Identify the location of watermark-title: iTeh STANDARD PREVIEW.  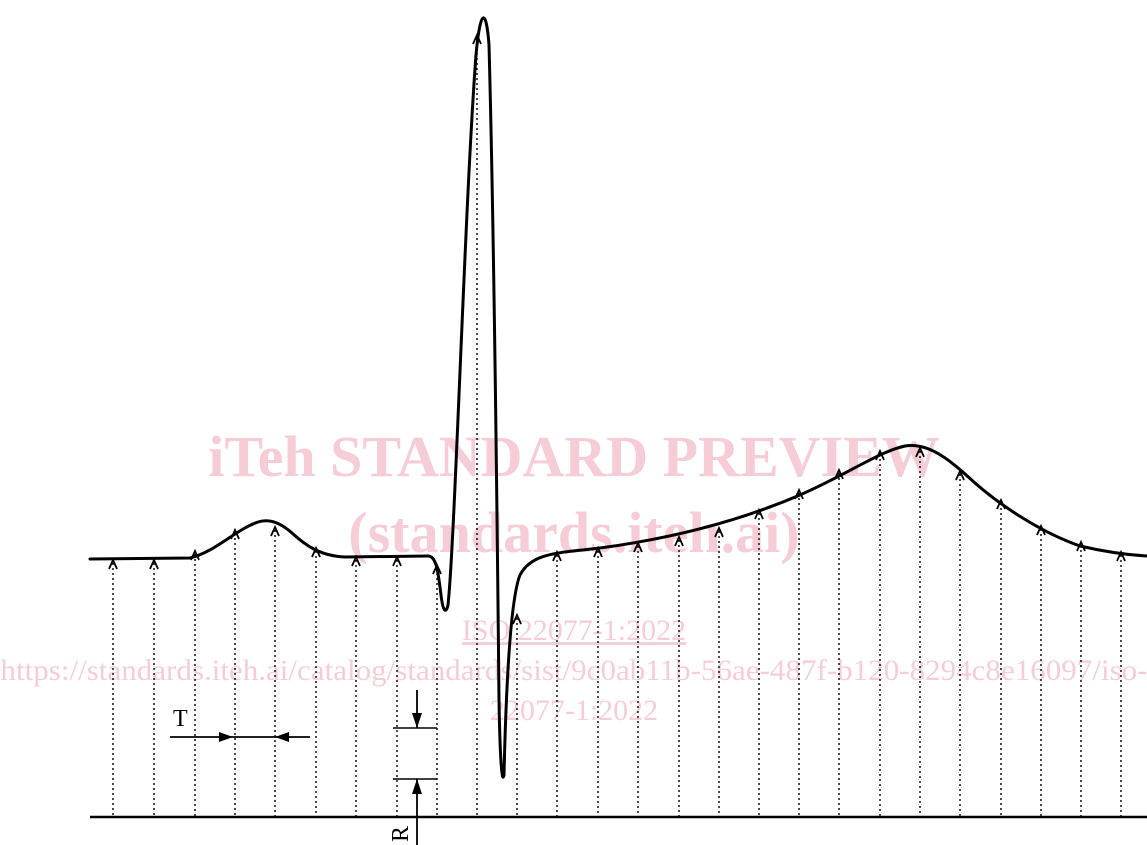
(574, 456).